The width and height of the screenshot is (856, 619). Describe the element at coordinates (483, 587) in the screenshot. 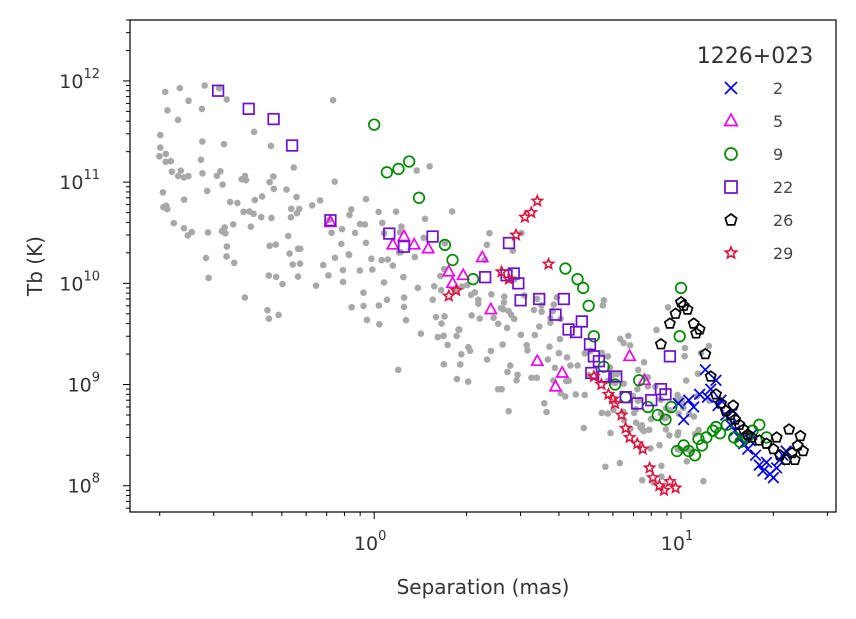

I see `x-axis-title: Separation (mas)` at that location.